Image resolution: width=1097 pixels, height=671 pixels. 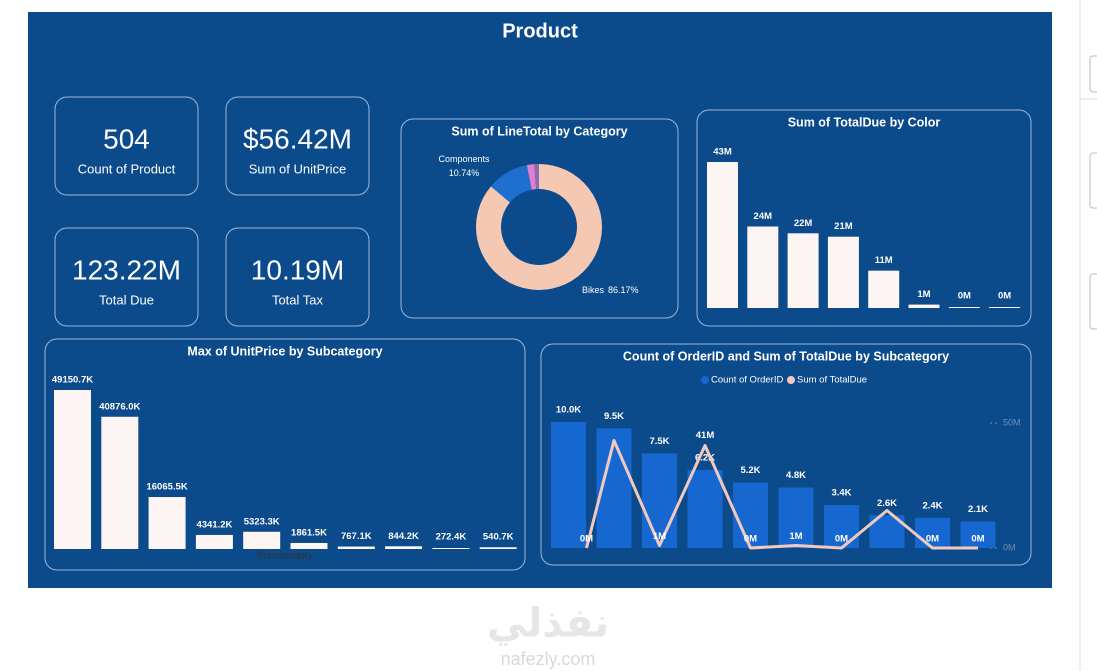 I want to click on data-label: 272.4K, so click(x=451, y=537).